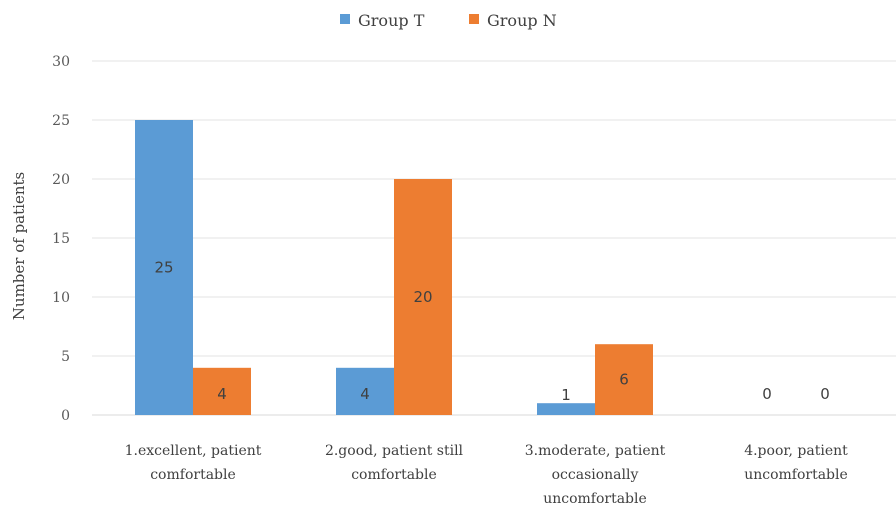 This screenshot has width=896, height=516. Describe the element at coordinates (61, 298) in the screenshot. I see `y-tick-label: 10` at that location.